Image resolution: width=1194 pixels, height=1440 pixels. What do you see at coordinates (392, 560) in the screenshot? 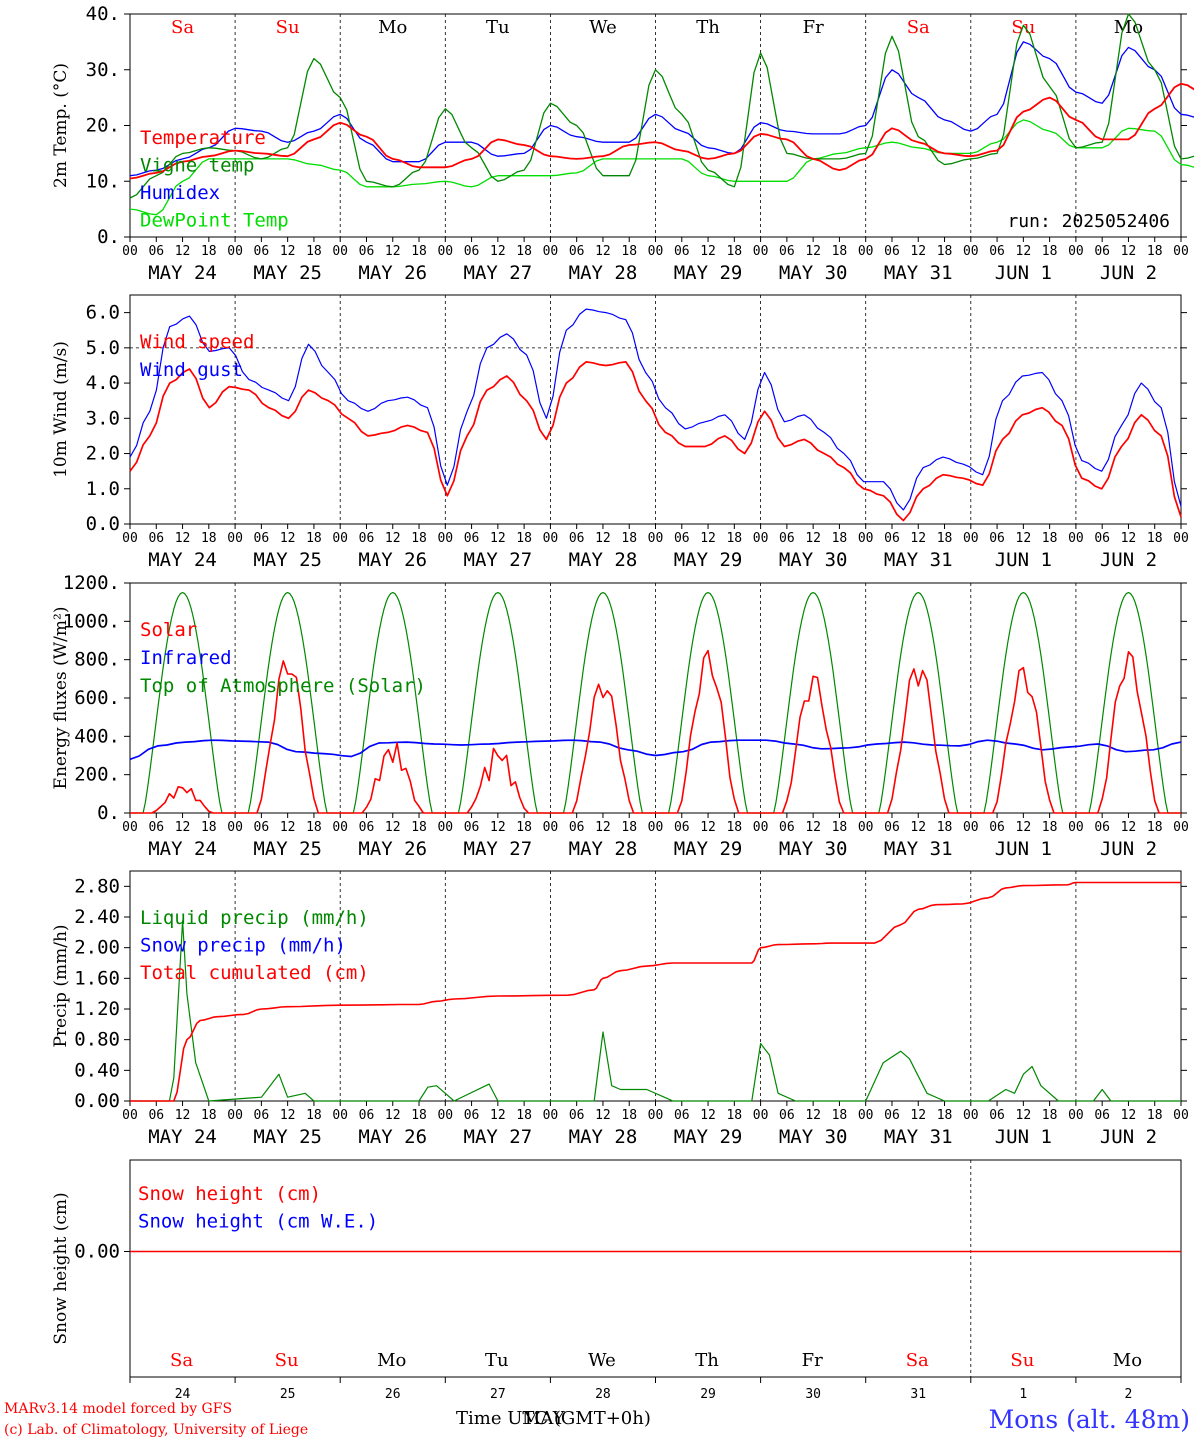
I see `x-date-label: MAY 26` at bounding box center [392, 560].